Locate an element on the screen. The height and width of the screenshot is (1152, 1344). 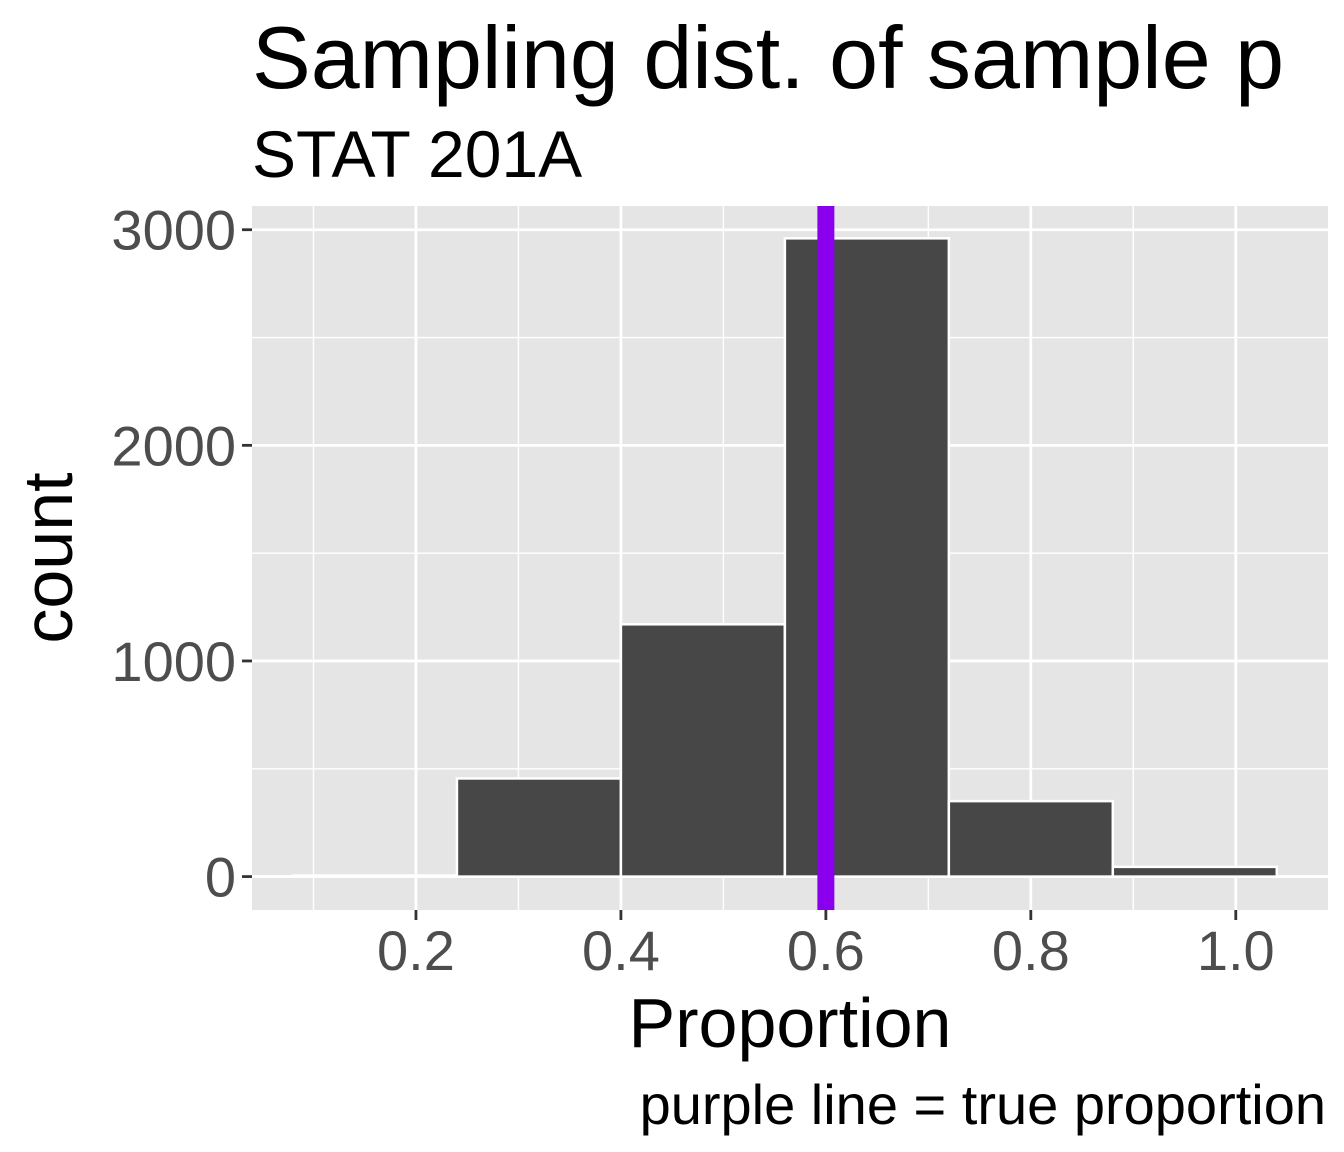
y-tick-label: 3000 is located at coordinates (173, 230).